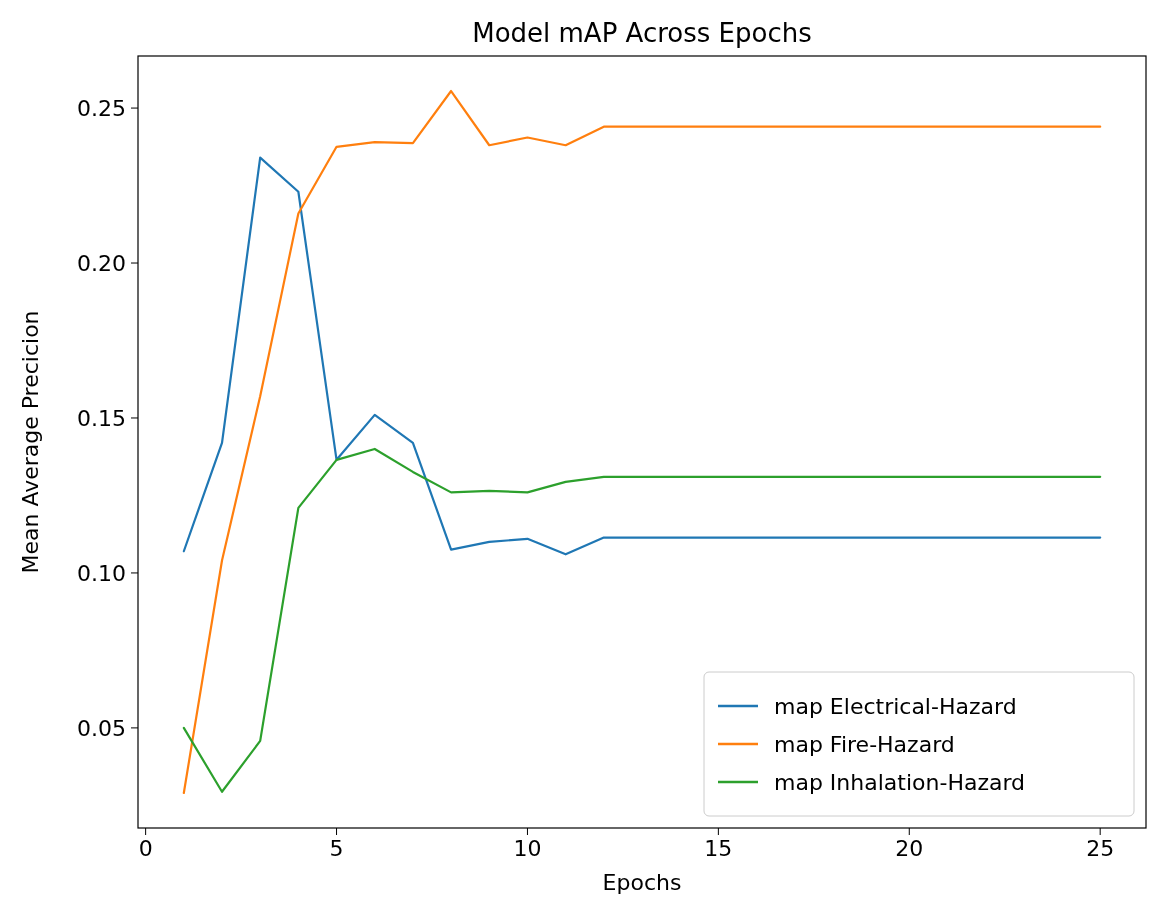  I want to click on x-tick-label: 0, so click(145, 848).